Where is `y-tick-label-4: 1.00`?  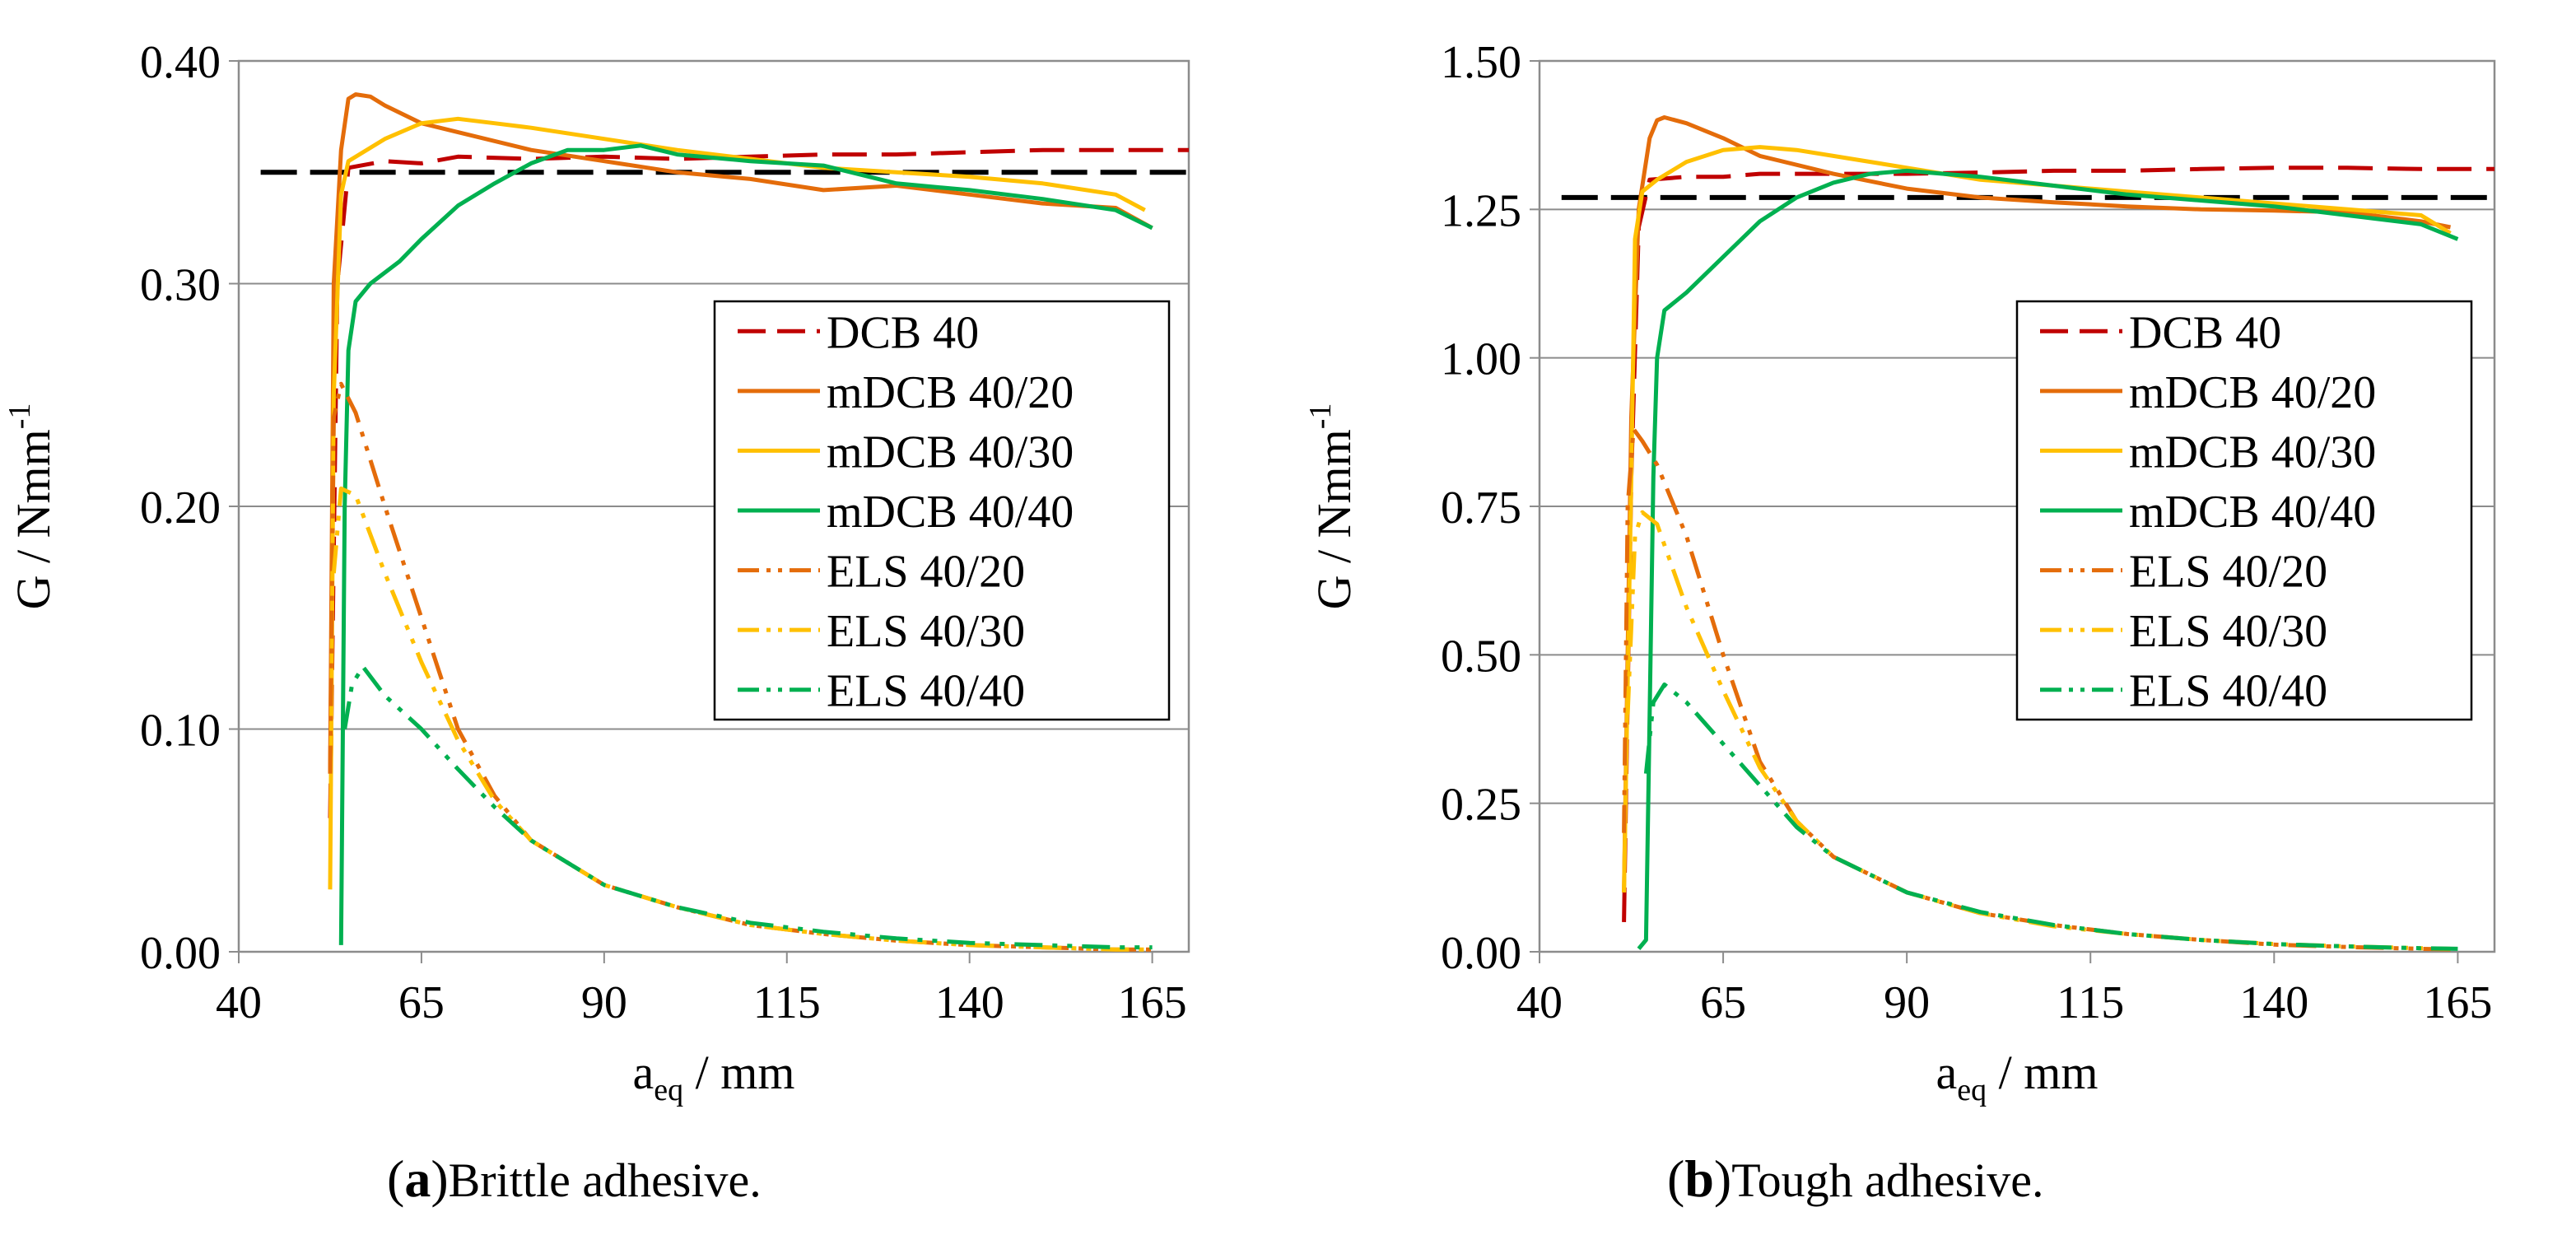 y-tick-label-4: 1.00 is located at coordinates (1481, 359).